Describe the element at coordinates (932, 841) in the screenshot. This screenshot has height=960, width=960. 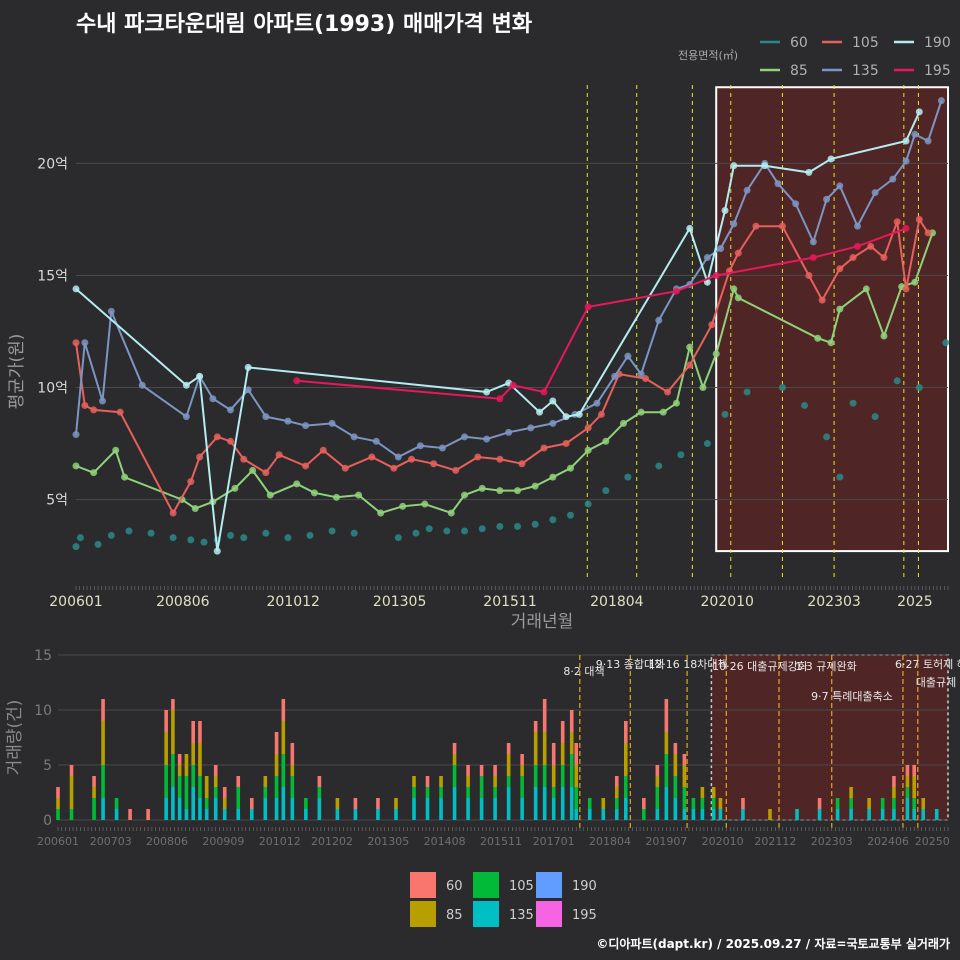
I see `bar-x-tick-label: 20250` at that location.